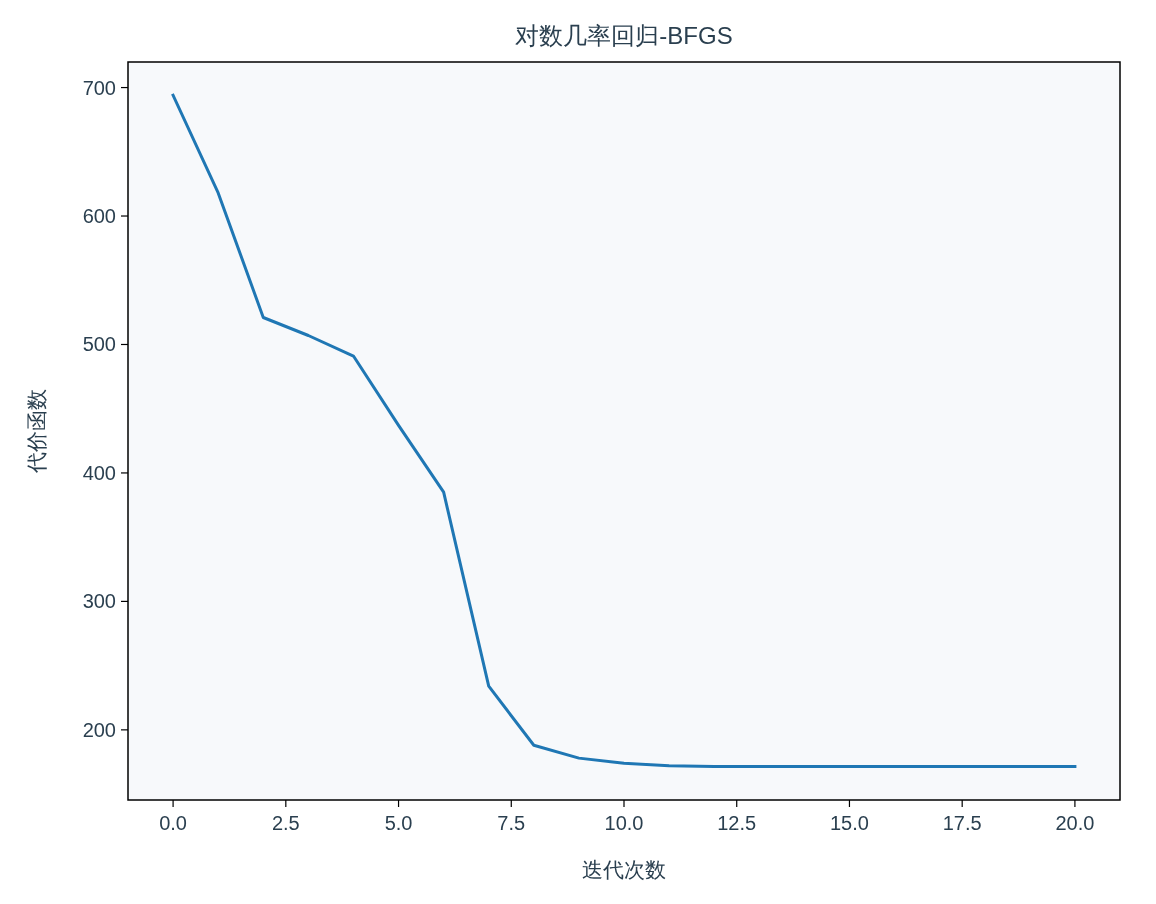  I want to click on y-tick-label: 200, so click(99, 729).